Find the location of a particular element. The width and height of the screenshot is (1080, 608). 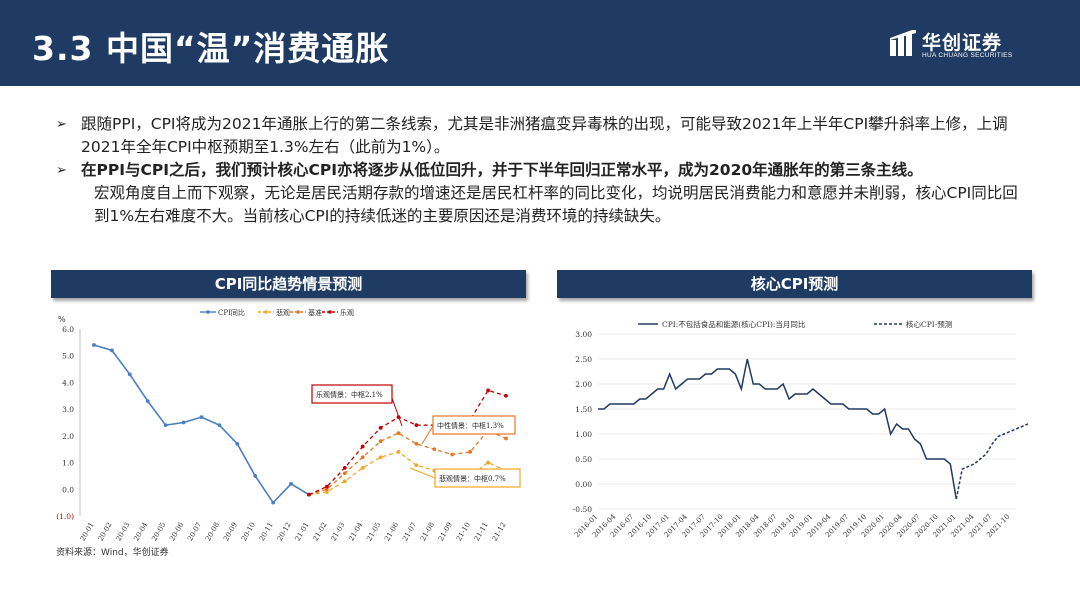

x-tick-label: 21-09 is located at coordinates (445, 531).